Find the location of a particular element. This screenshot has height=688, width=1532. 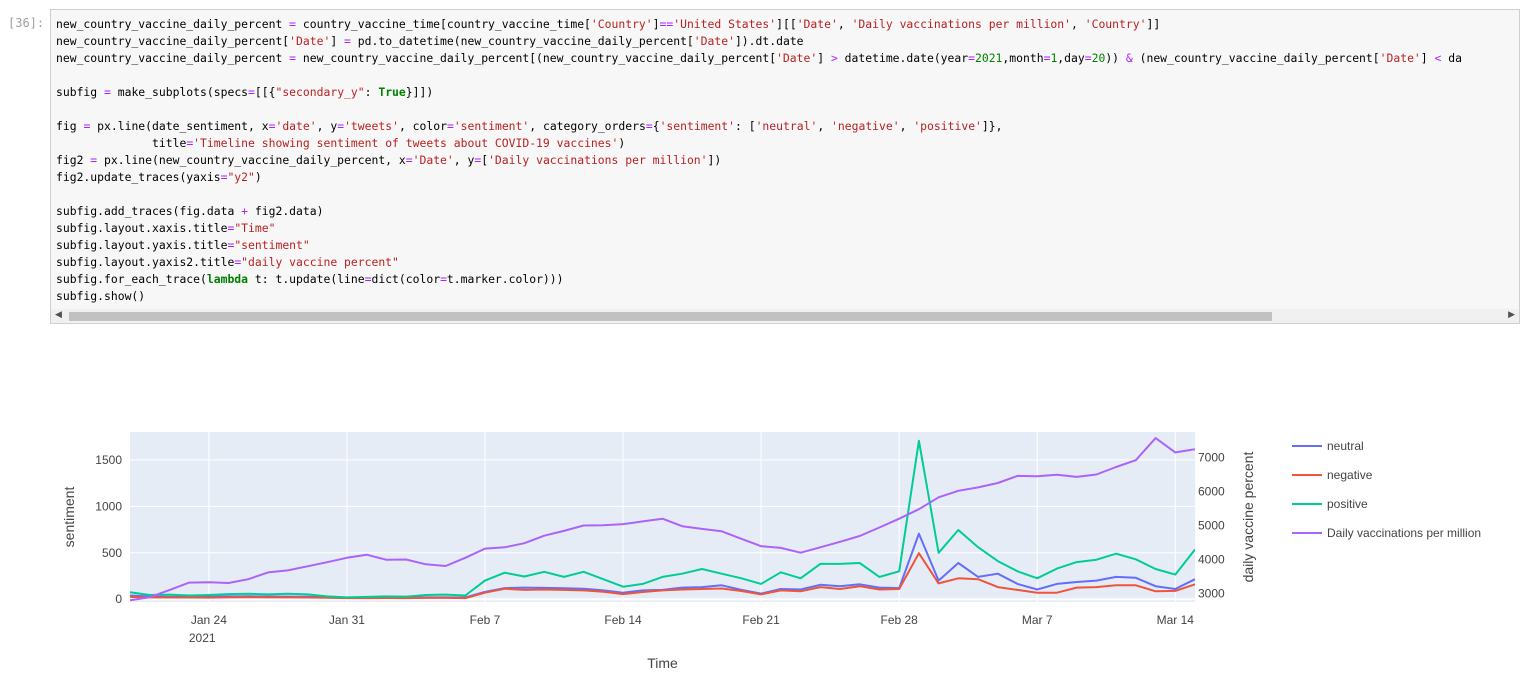

legend-item: negative is located at coordinates (1332, 475).